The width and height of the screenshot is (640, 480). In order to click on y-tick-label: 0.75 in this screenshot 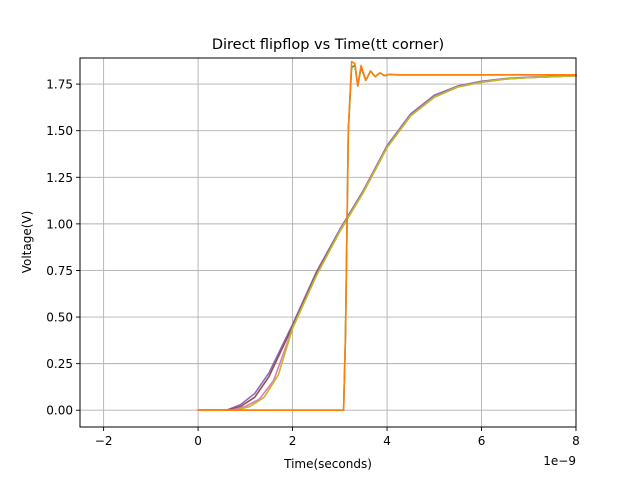, I will do `click(59, 271)`.